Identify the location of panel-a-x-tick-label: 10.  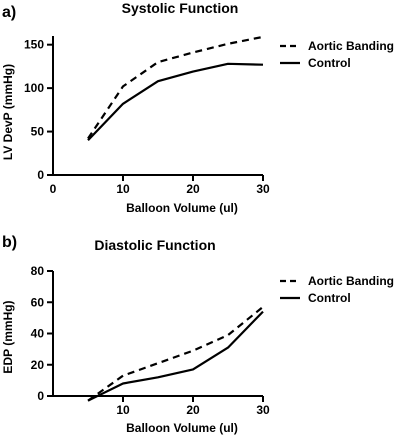
(123, 189).